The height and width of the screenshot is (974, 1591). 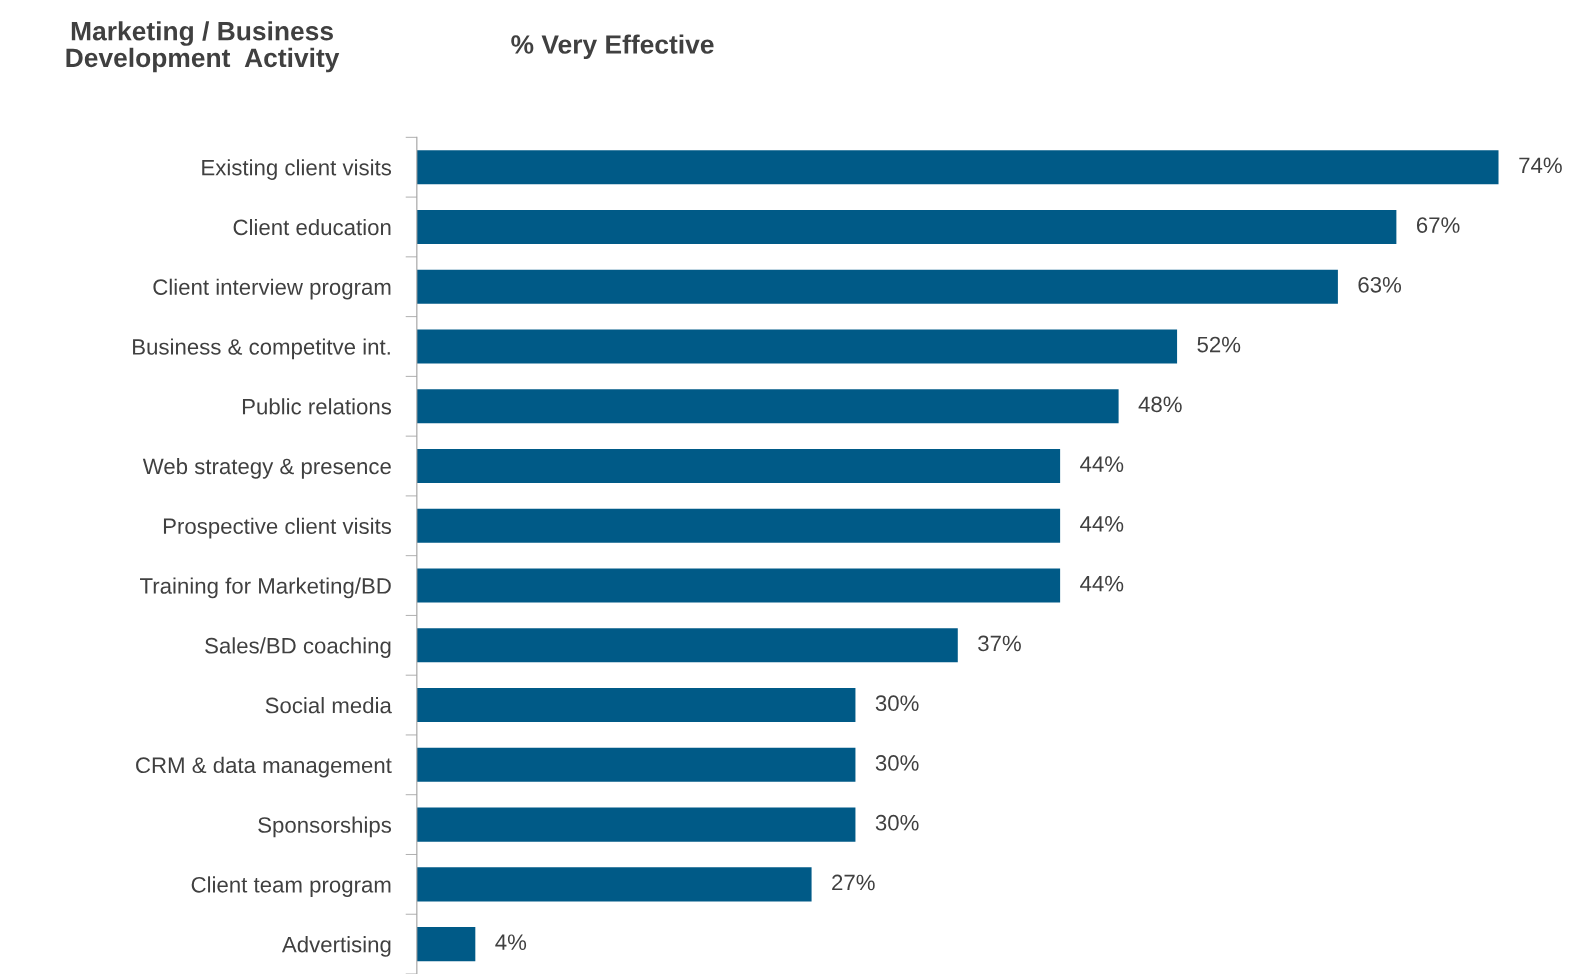 I want to click on y-tick-label: Client team program, so click(x=291, y=887).